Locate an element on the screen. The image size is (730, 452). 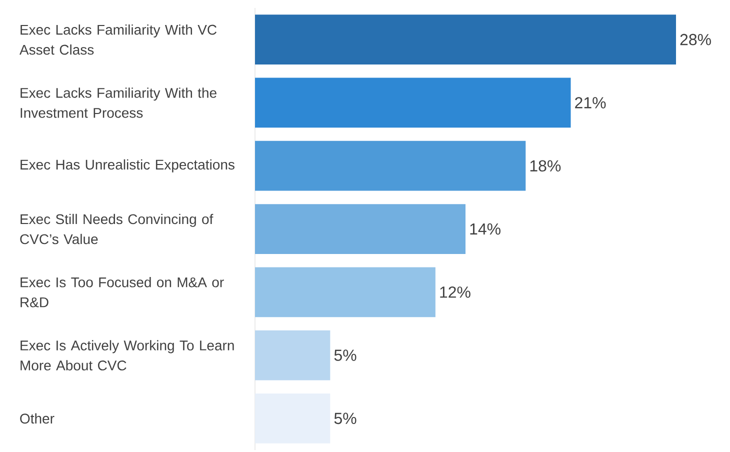
y-tick-label: Exec Lacks Familiarity With VC Asset Class is located at coordinates (118, 39).